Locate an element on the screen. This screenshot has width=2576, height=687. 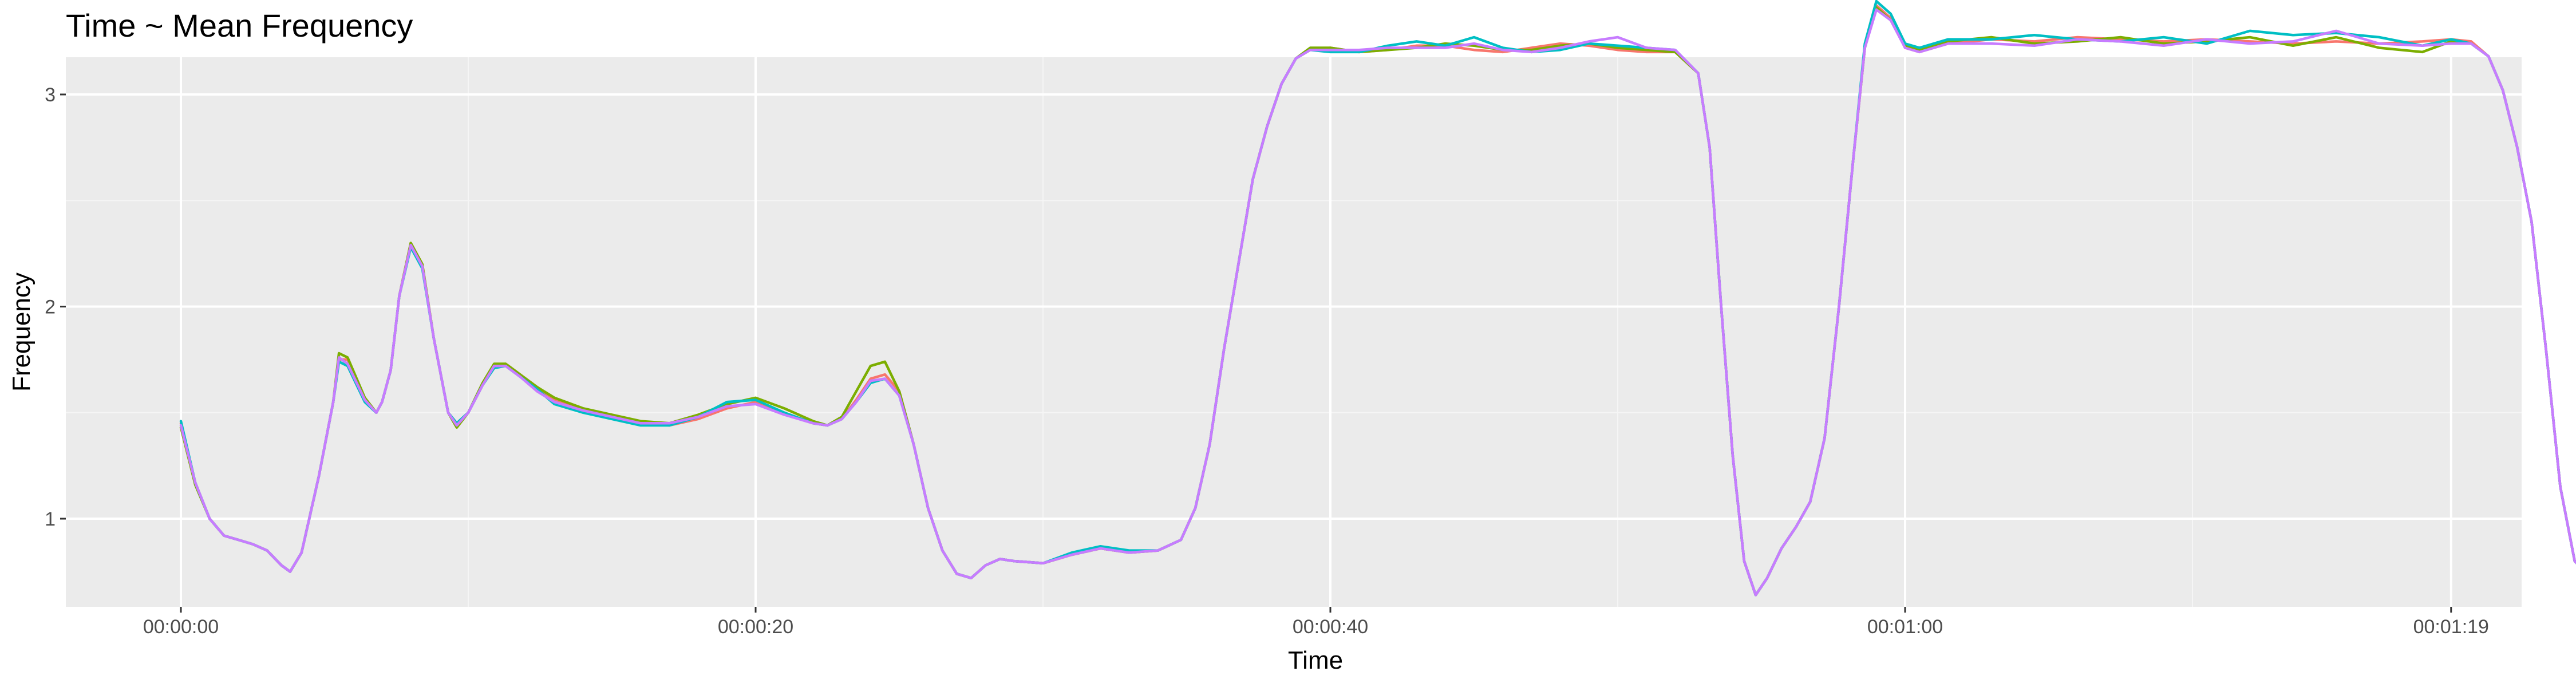
chart-title: Time ~ Mean Frequency is located at coordinates (239, 25).